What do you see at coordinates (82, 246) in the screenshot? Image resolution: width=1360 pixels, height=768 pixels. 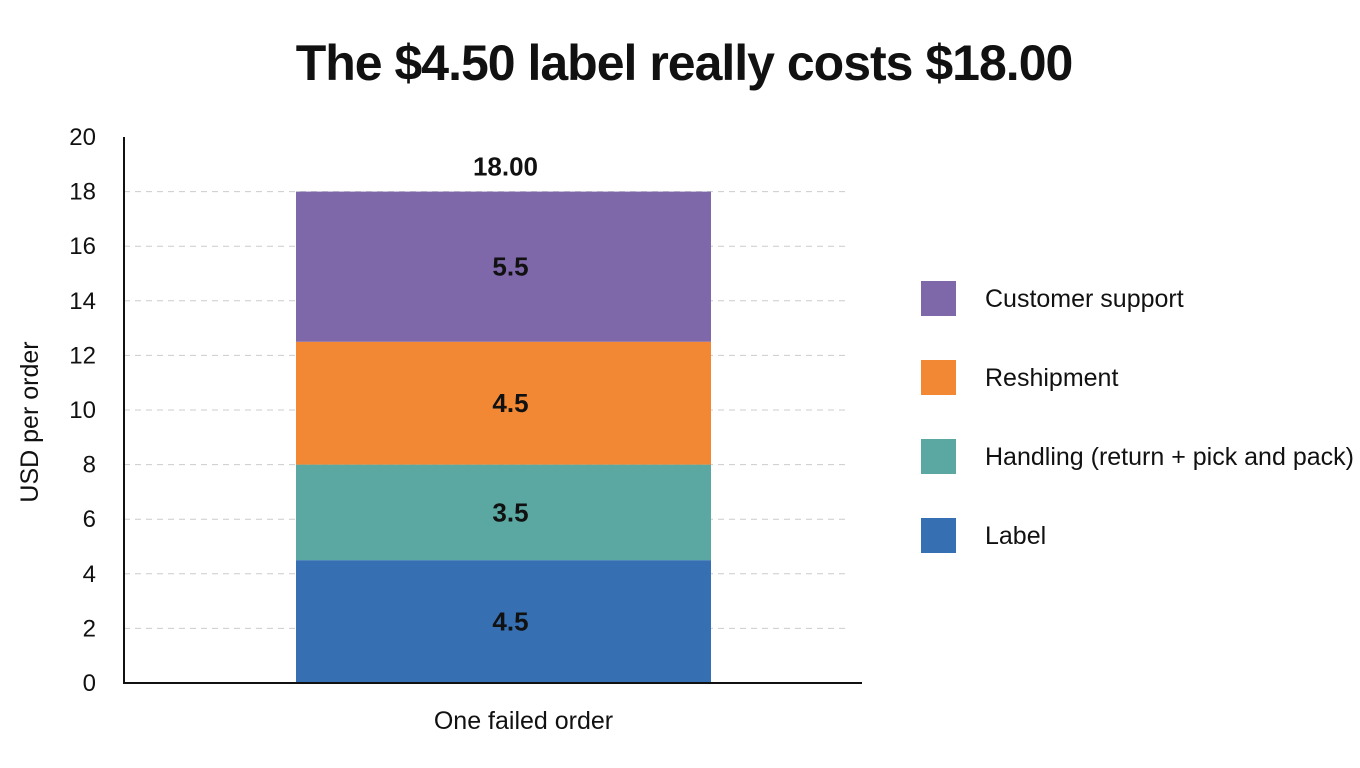 I see `y-tick-label: 16` at bounding box center [82, 246].